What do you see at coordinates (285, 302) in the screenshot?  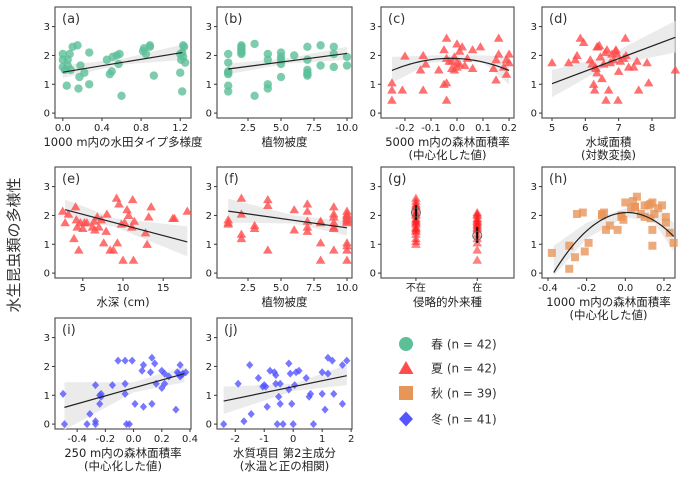 I see `x-axis-label: 植物被度` at bounding box center [285, 302].